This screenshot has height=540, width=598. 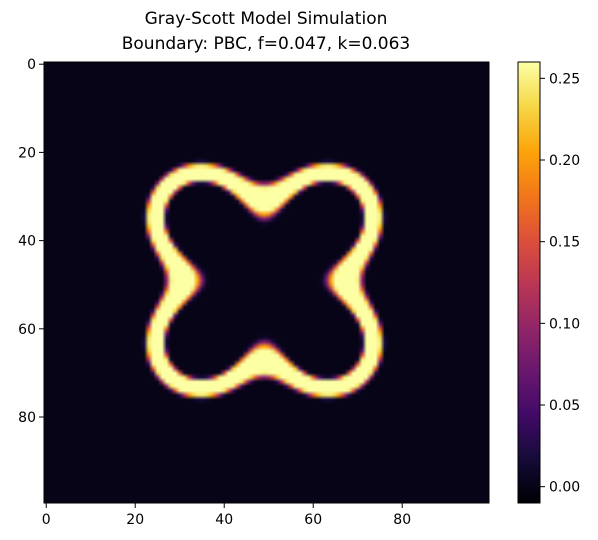 I want to click on x-axis: 0 20 40 60 80, so click(x=226, y=515).